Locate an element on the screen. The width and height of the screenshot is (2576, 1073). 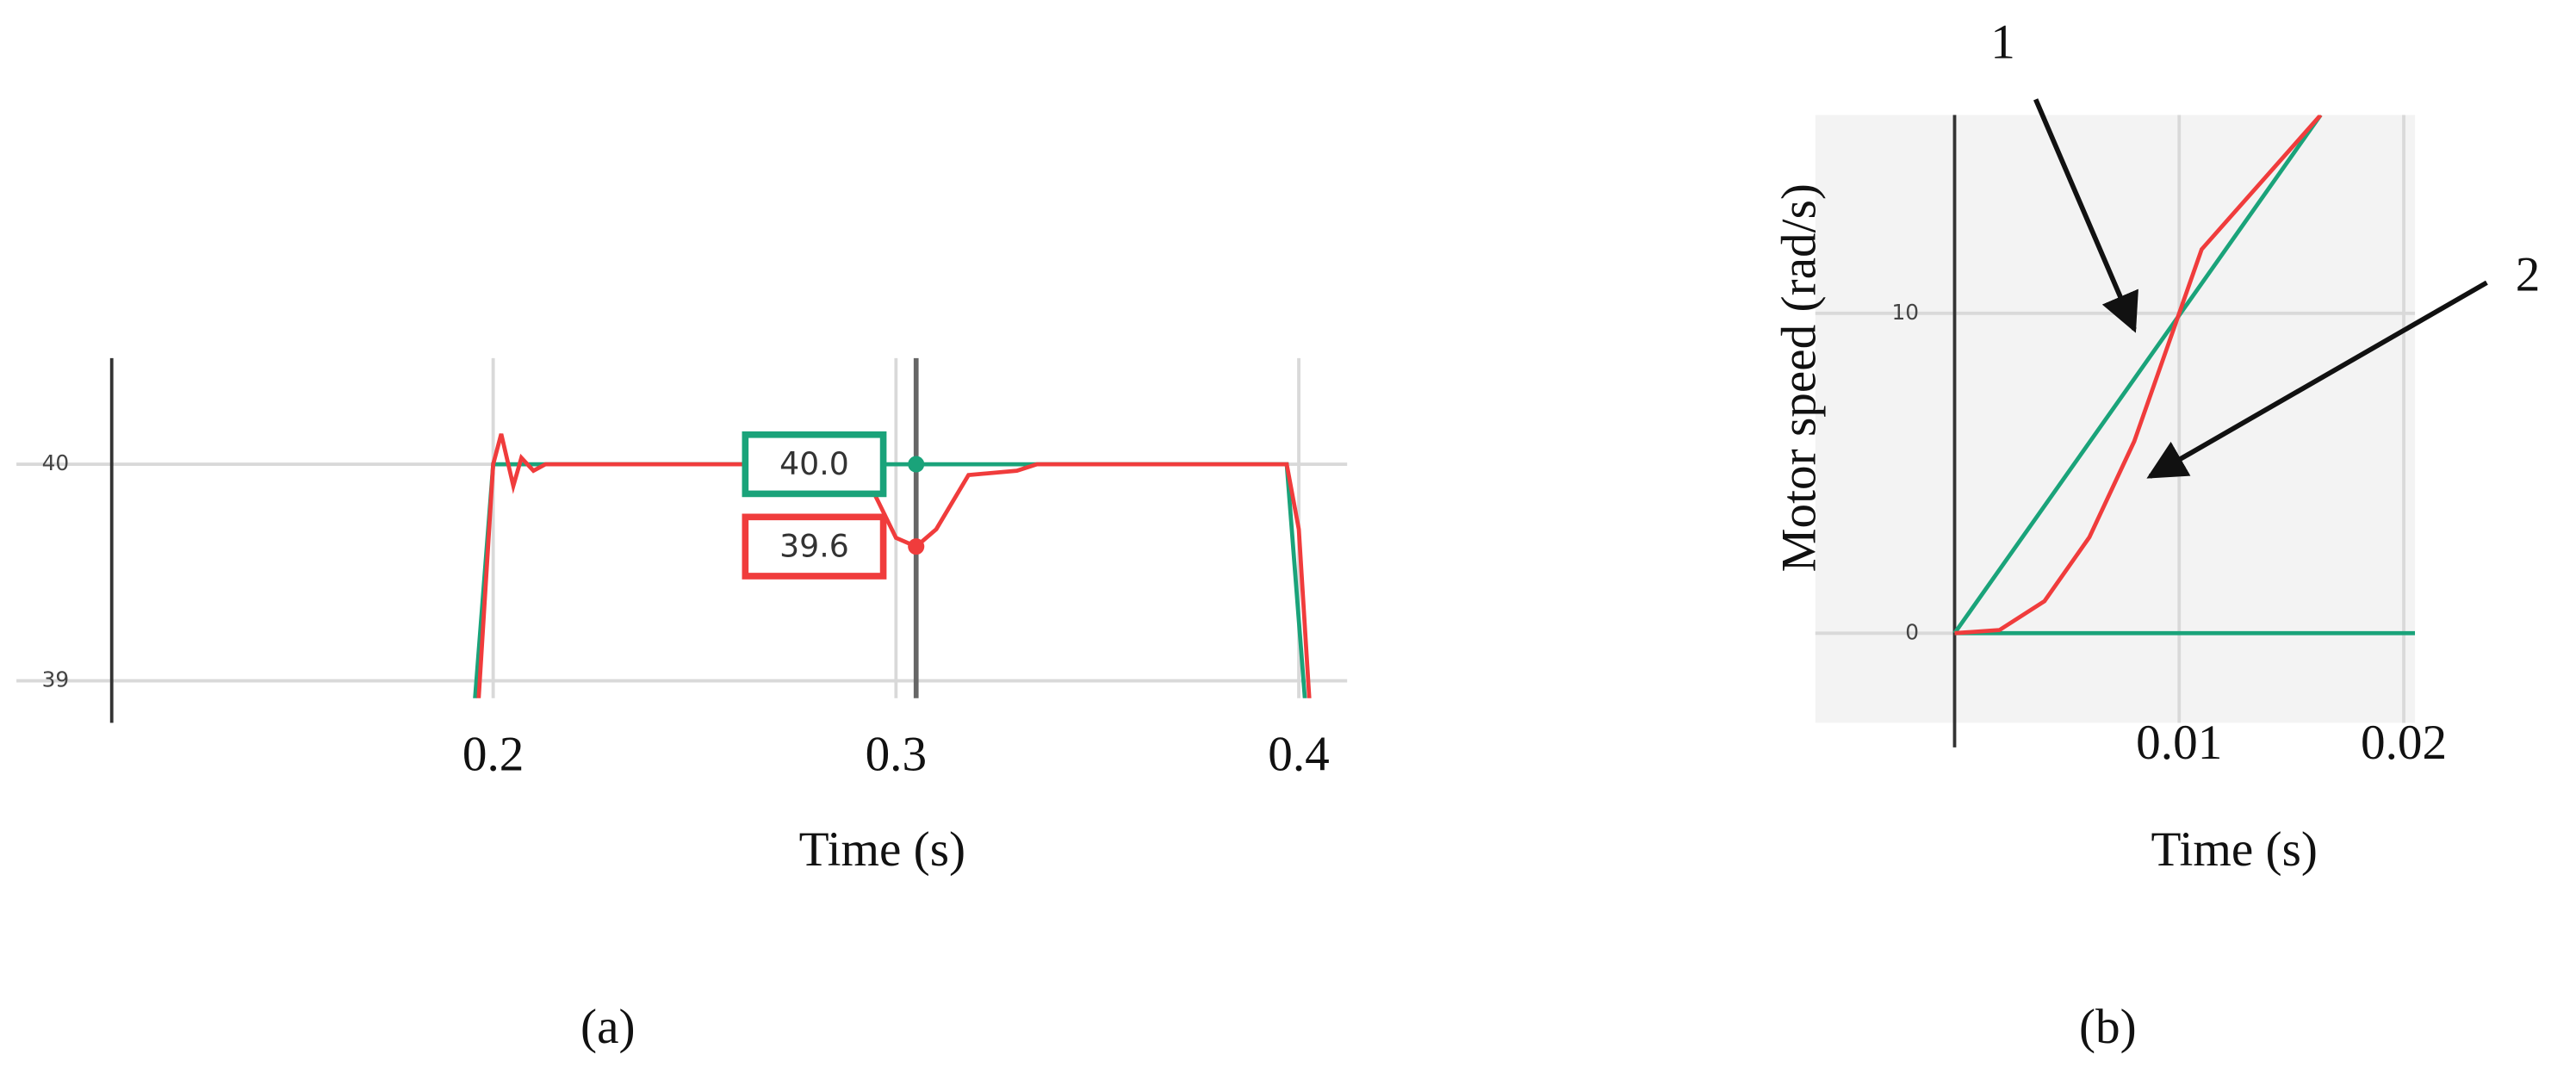
y-axis-label: Motor speed (rad/s) is located at coordinates (1799, 377).